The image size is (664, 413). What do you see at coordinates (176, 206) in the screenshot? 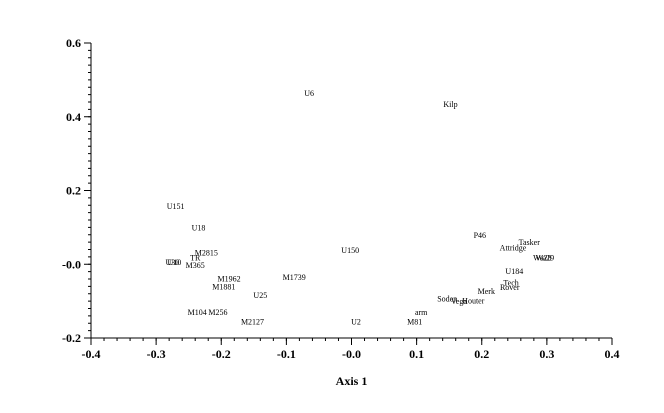
I see `point-label: U151` at bounding box center [176, 206].